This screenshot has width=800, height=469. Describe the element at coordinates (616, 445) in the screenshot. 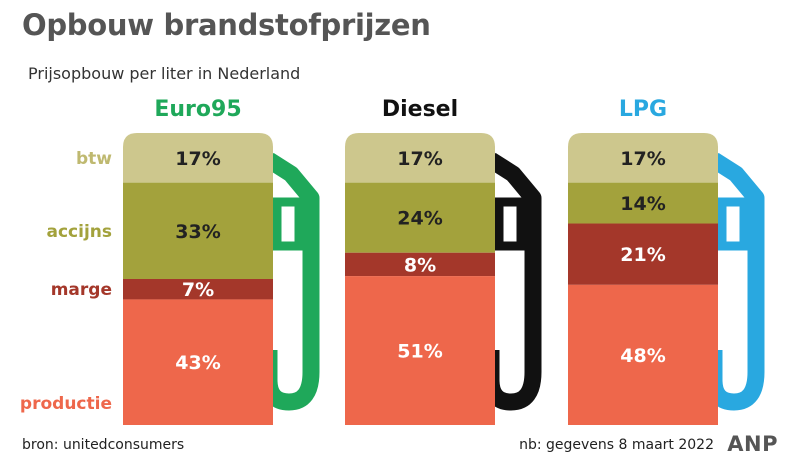

I see `date-note: nb: gegevens 8 maart 2022` at that location.